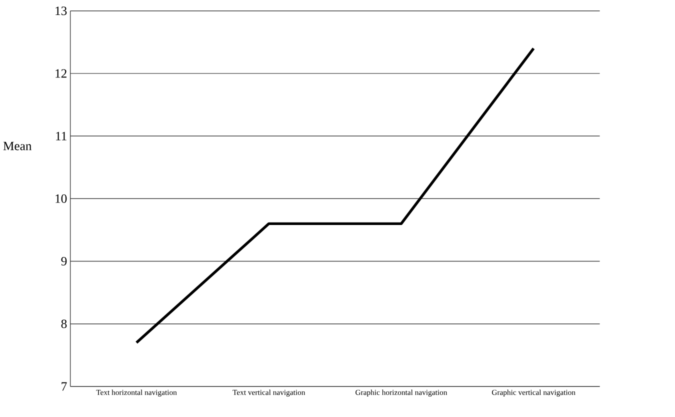 This screenshot has height=417, width=675. What do you see at coordinates (61, 136) in the screenshot?
I see `y-tick-label: 11` at bounding box center [61, 136].